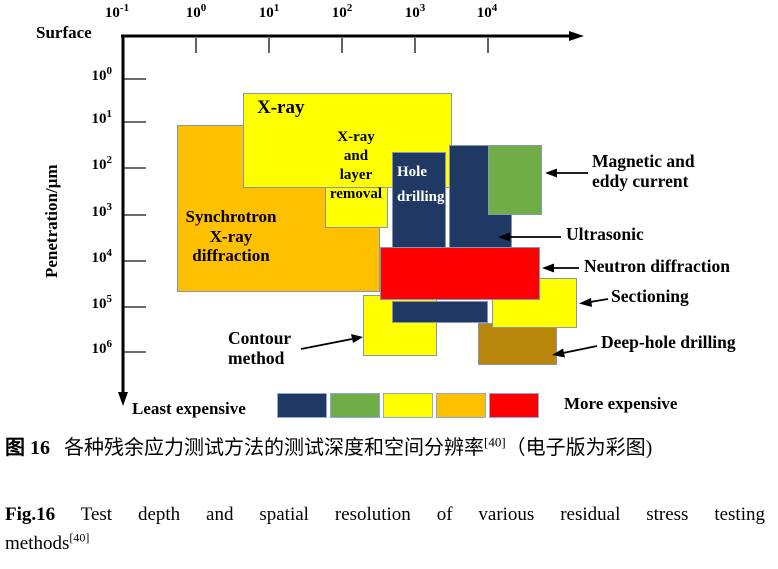  What do you see at coordinates (356, 208) in the screenshot?
I see `xray-layer-removal-box` at bounding box center [356, 208].